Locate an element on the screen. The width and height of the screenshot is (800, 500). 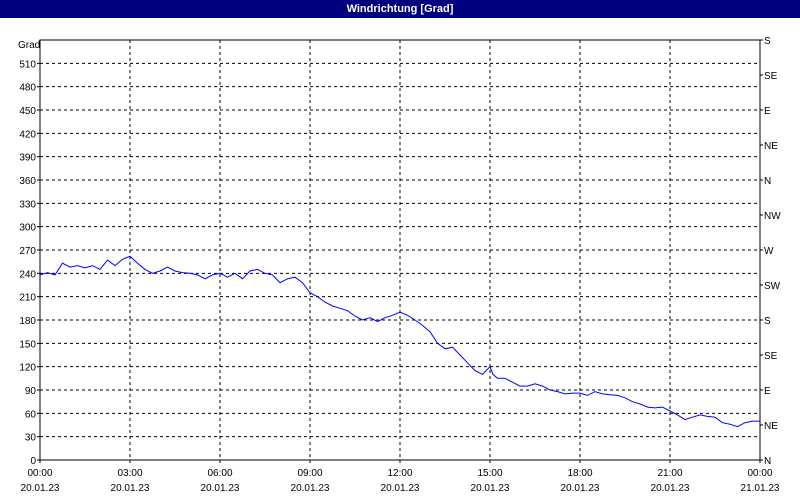
window-title: Windrichtung [Grad] is located at coordinates (400, 9).